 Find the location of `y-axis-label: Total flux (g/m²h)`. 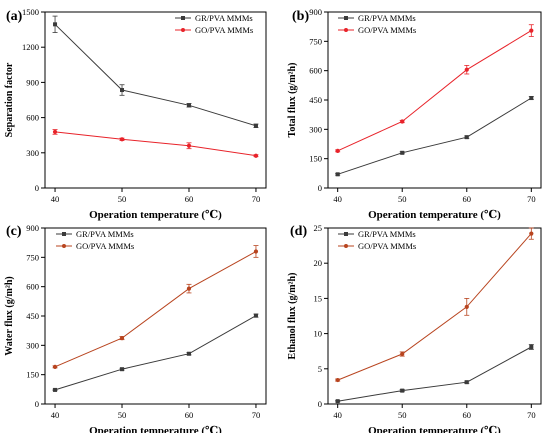

y-axis-label: Total flux (g/m²h) is located at coordinates (292, 100).